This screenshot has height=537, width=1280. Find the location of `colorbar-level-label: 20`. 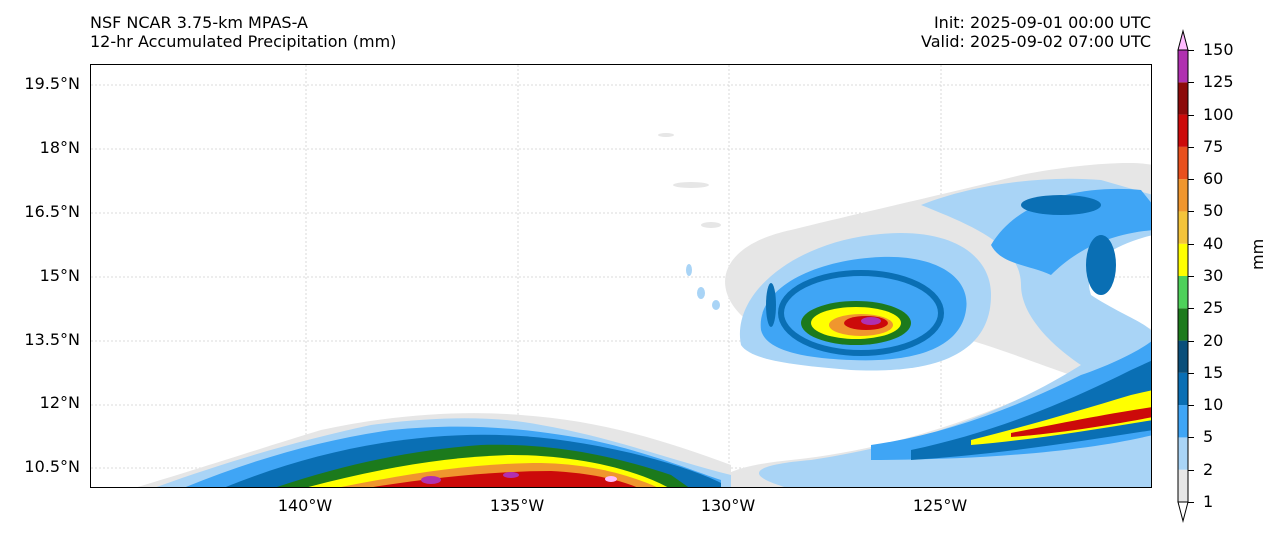

colorbar-level-label: 20 is located at coordinates (1213, 340).